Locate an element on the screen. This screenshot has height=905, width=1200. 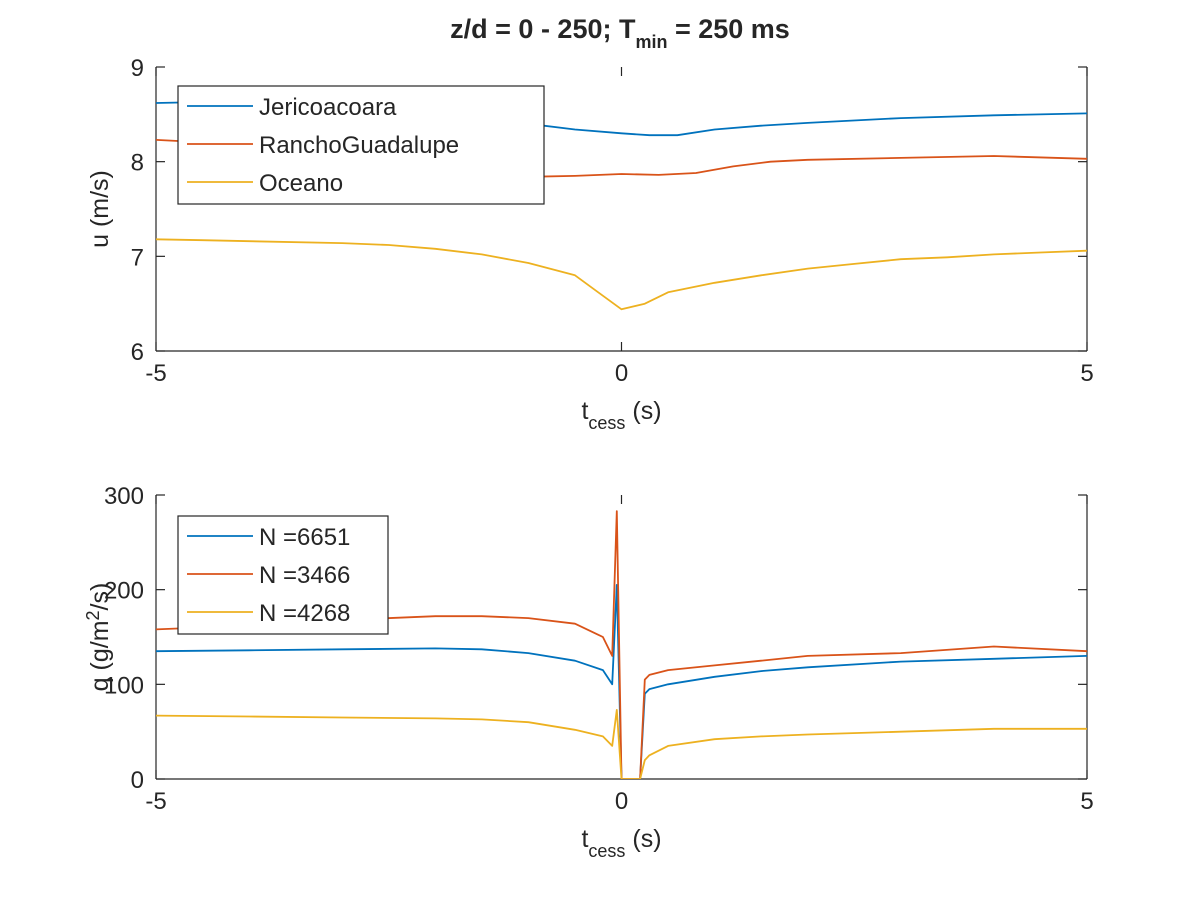
y-tick-label: 6 is located at coordinates (137, 352).